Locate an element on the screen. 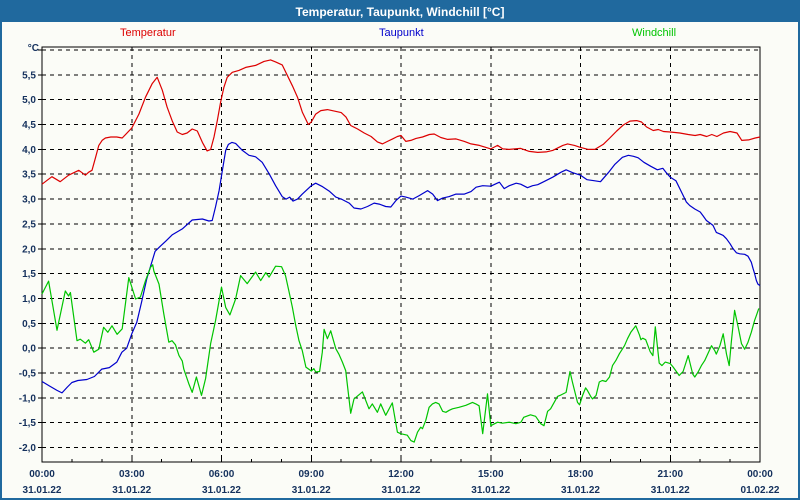 The height and width of the screenshot is (500, 800). x-tick-time-label: 21:00 is located at coordinates (670, 474).